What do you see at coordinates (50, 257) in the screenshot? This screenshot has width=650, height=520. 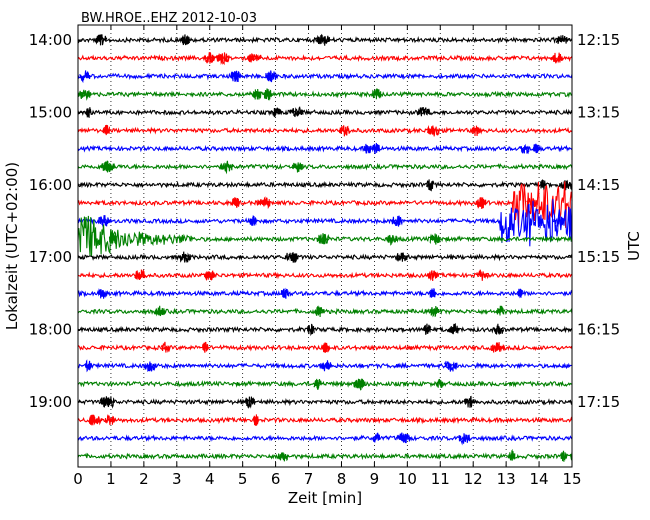 I see `y-tick-label-left: 17:00` at bounding box center [50, 257].